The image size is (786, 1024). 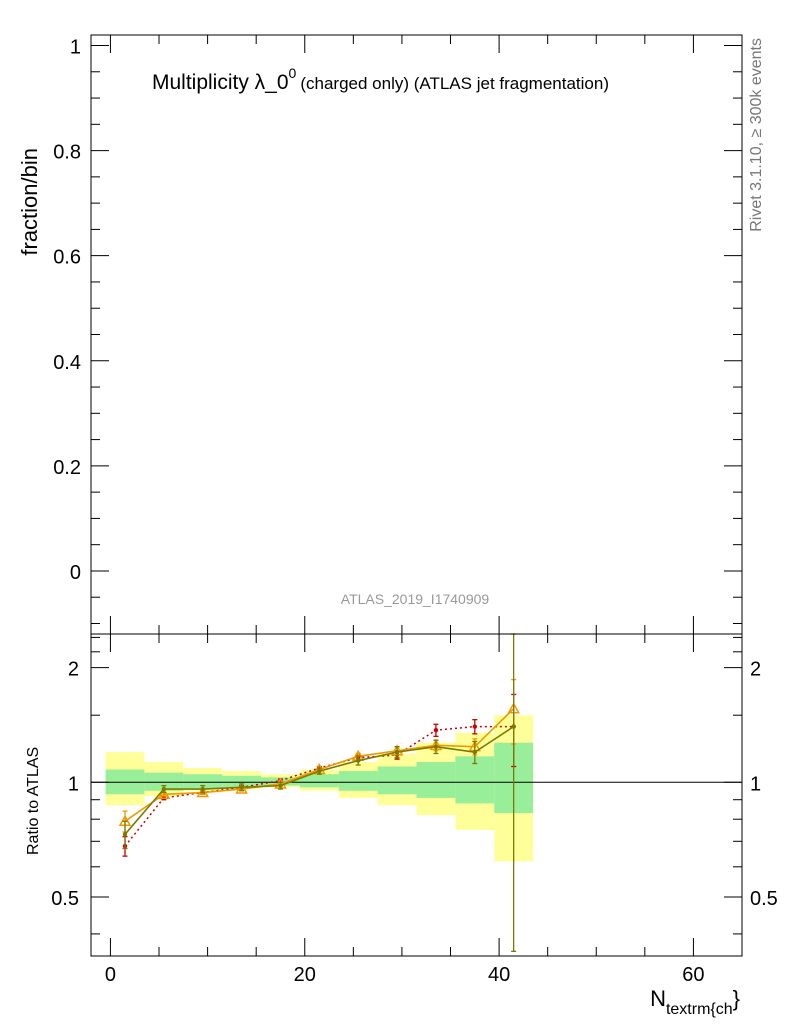 What do you see at coordinates (110, 975) in the screenshot?
I see `x-tick-label: 0` at bounding box center [110, 975].